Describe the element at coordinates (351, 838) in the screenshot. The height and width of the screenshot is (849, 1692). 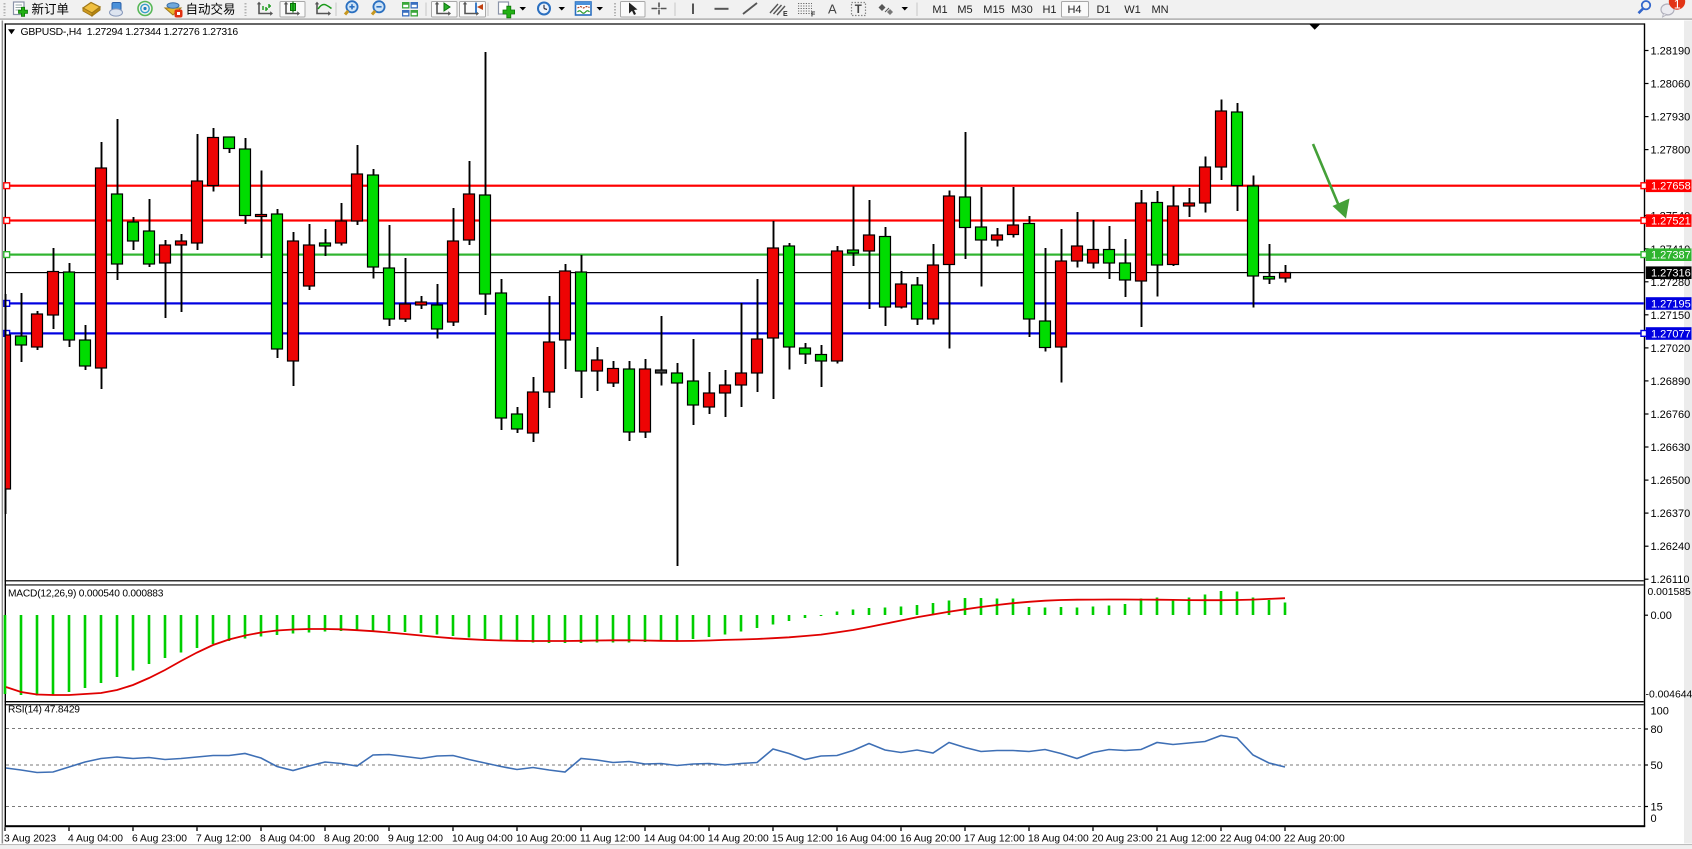
I see `svg-text: 8 Aug 20:00` at that location.